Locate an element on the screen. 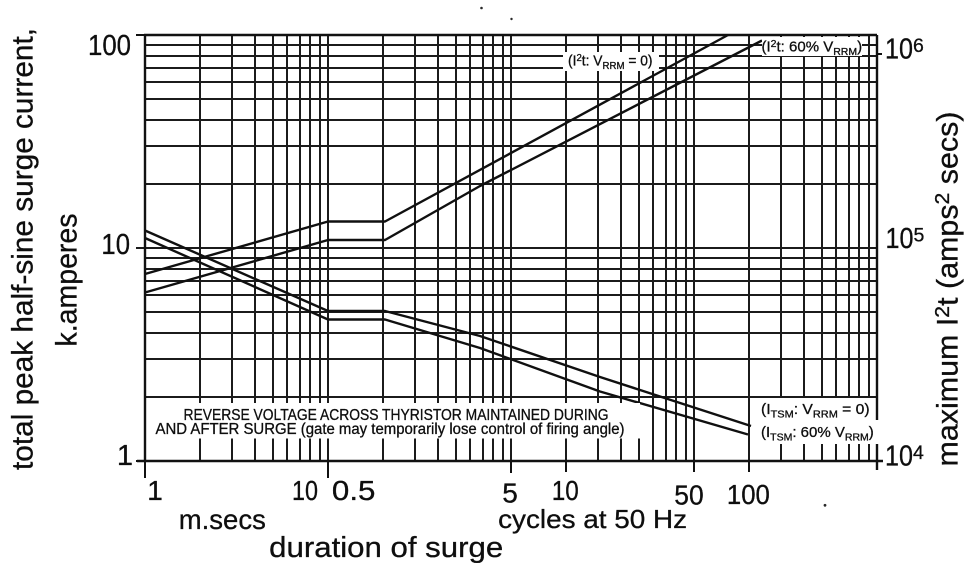 This screenshot has width=980, height=563. svg-text: m.secs is located at coordinates (222, 519).